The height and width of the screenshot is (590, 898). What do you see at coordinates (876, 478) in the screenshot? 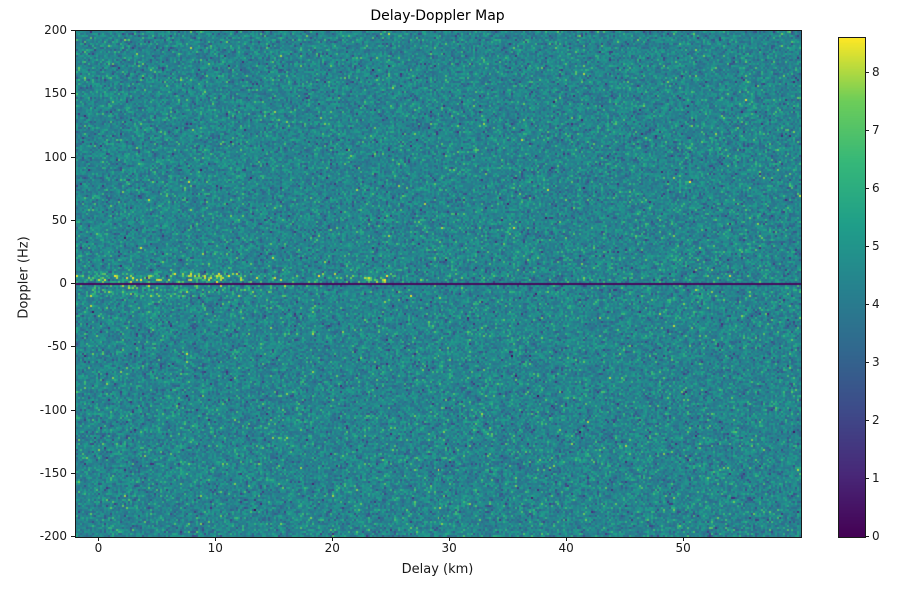
I see `colorbar-tick-label: 1` at bounding box center [876, 478].